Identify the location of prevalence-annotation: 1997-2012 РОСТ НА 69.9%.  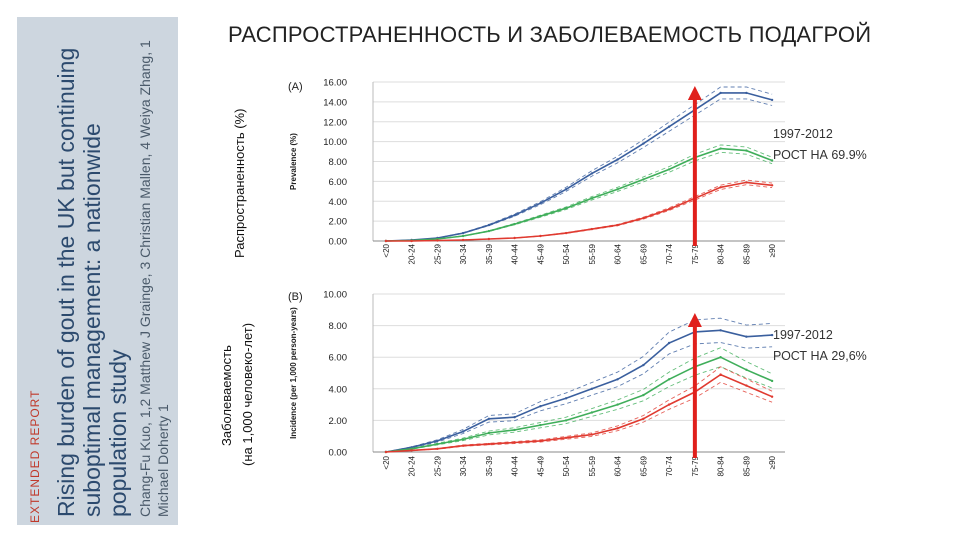
(820, 145).